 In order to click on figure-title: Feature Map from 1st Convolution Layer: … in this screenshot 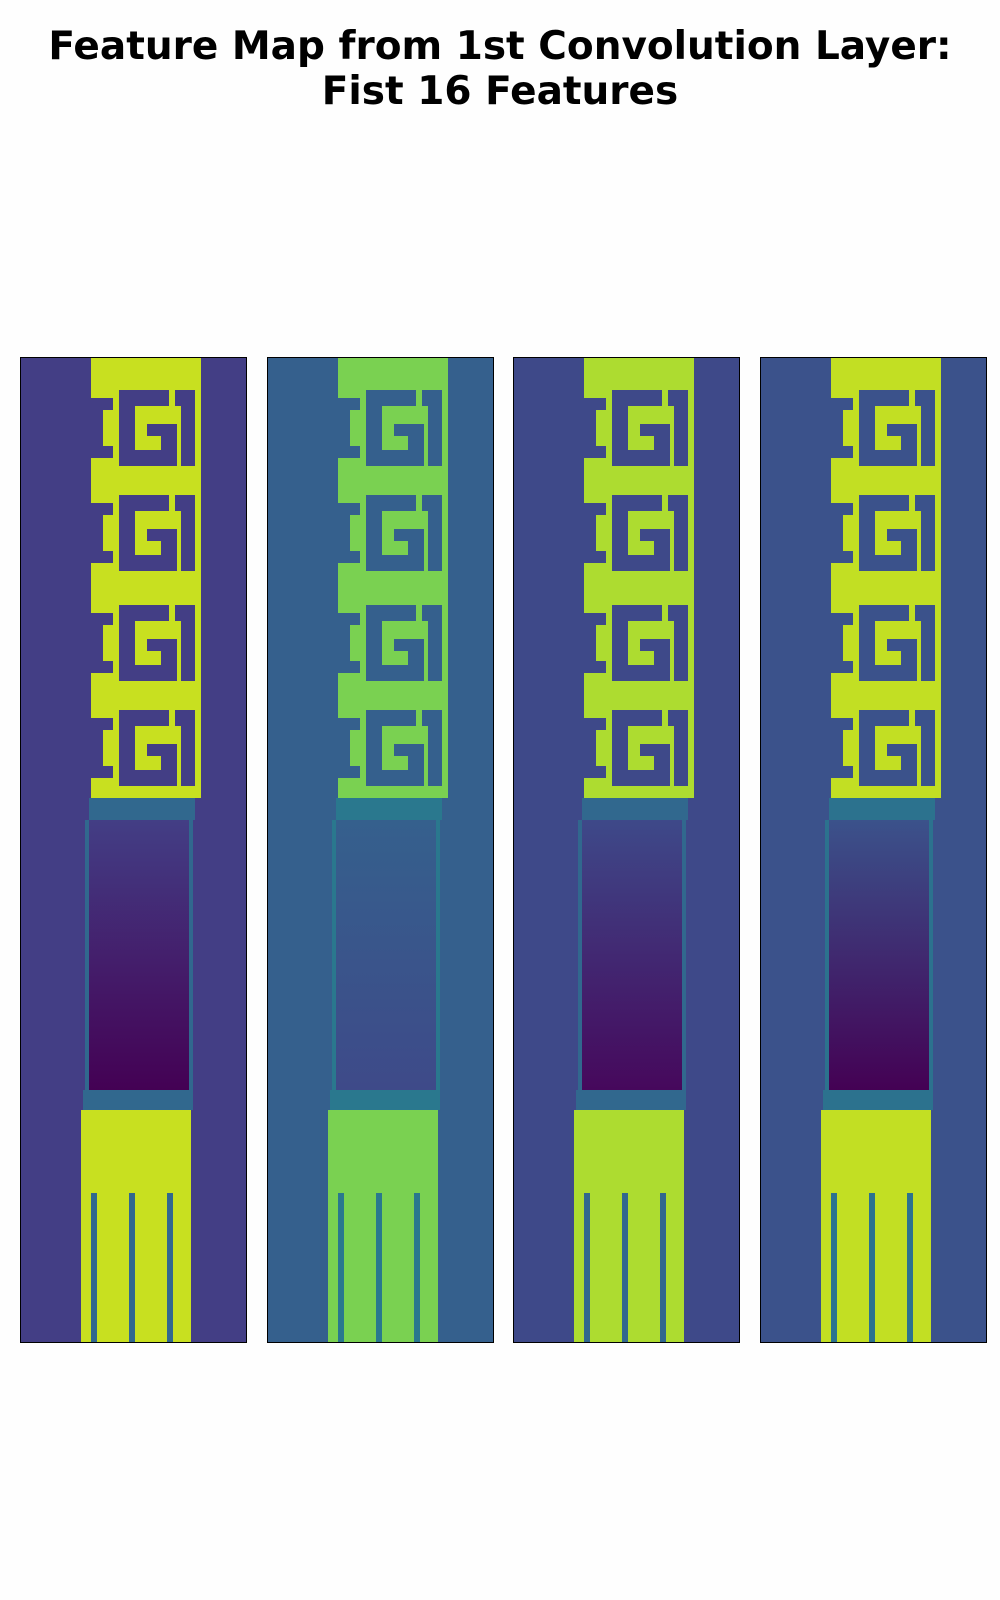, I will do `click(500, 69)`.